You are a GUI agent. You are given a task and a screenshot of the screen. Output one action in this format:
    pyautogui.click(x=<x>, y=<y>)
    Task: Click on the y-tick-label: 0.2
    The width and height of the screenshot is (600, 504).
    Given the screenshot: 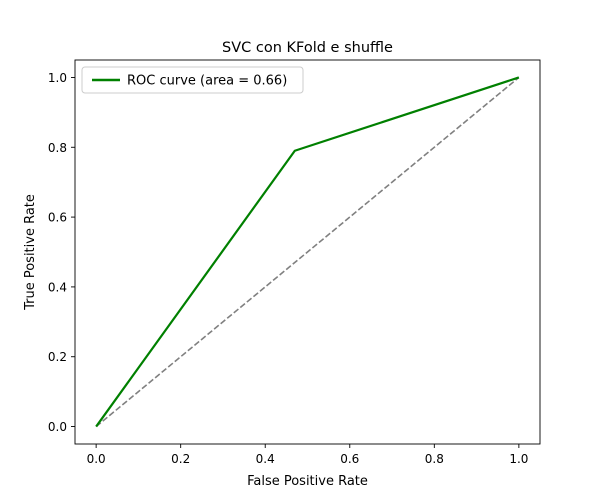 What is the action you would take?
    pyautogui.click(x=57, y=357)
    